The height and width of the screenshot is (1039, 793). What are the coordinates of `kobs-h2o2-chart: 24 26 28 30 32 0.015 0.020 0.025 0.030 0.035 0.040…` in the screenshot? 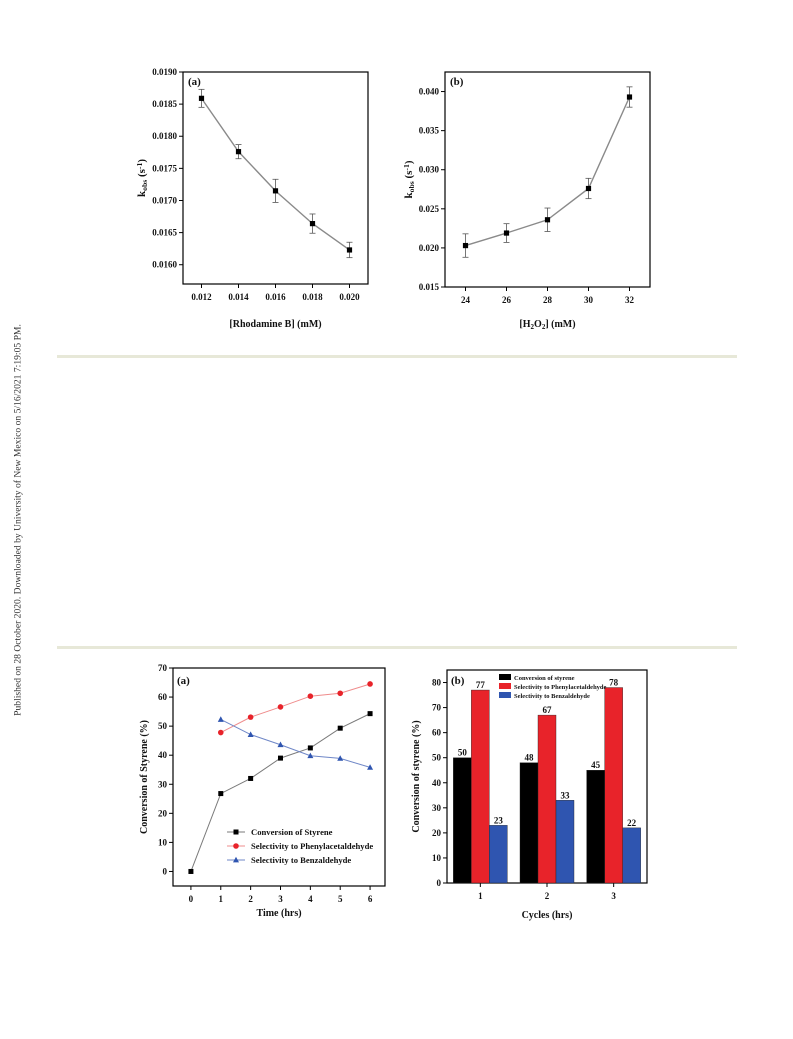 It's located at (526, 201).